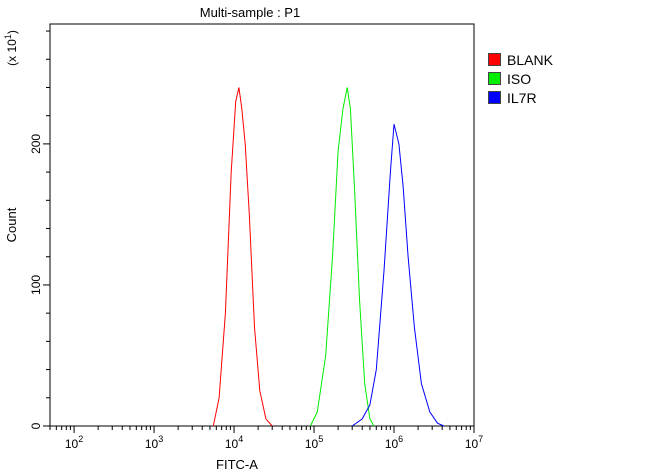 The height and width of the screenshot is (475, 650). I want to click on x-tick-label: 10⁴, so click(234, 442).